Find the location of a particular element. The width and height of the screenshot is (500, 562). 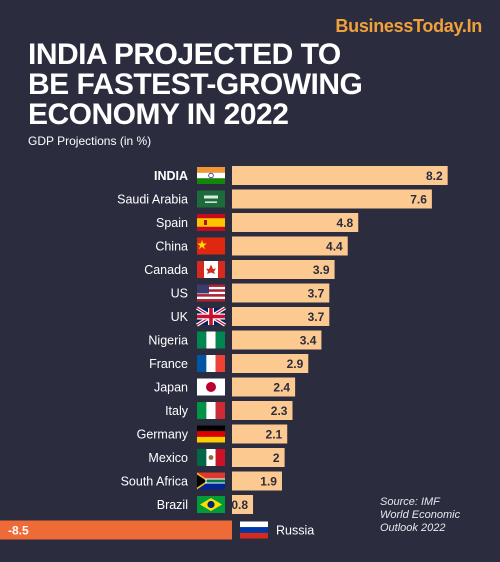

category-label-nigeria: Nigeria is located at coordinates (168, 341).